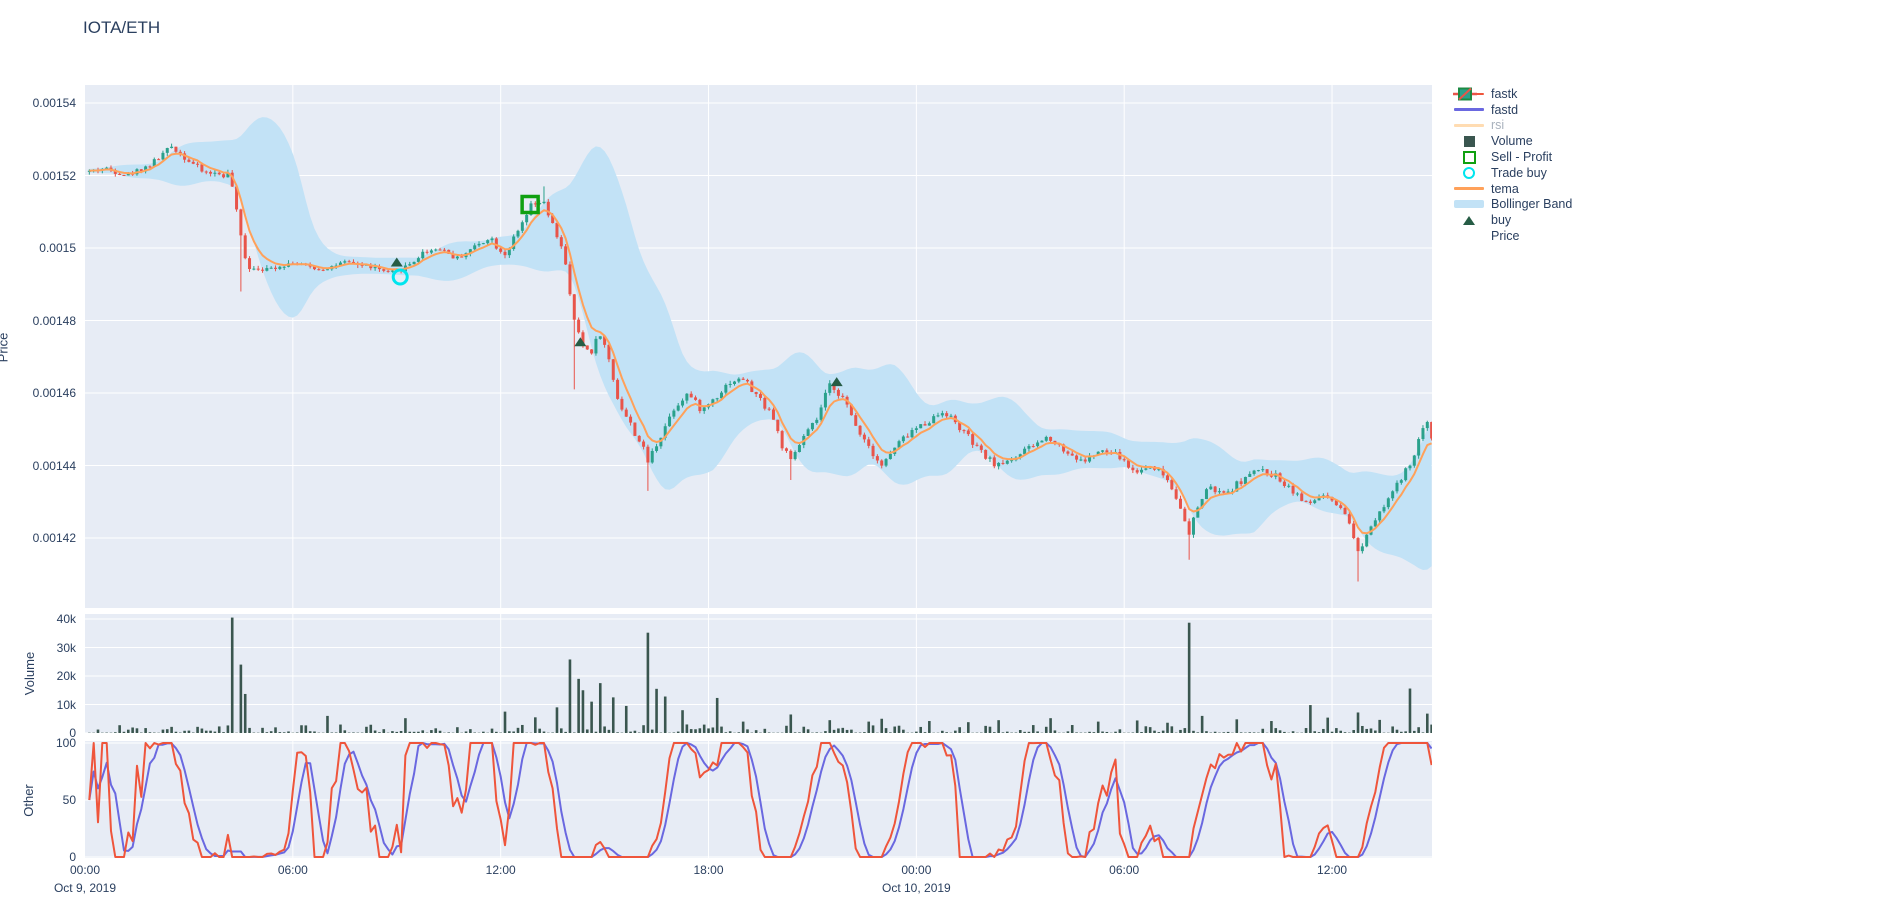  I want to click on other-ytick-label: 0, so click(72, 857).